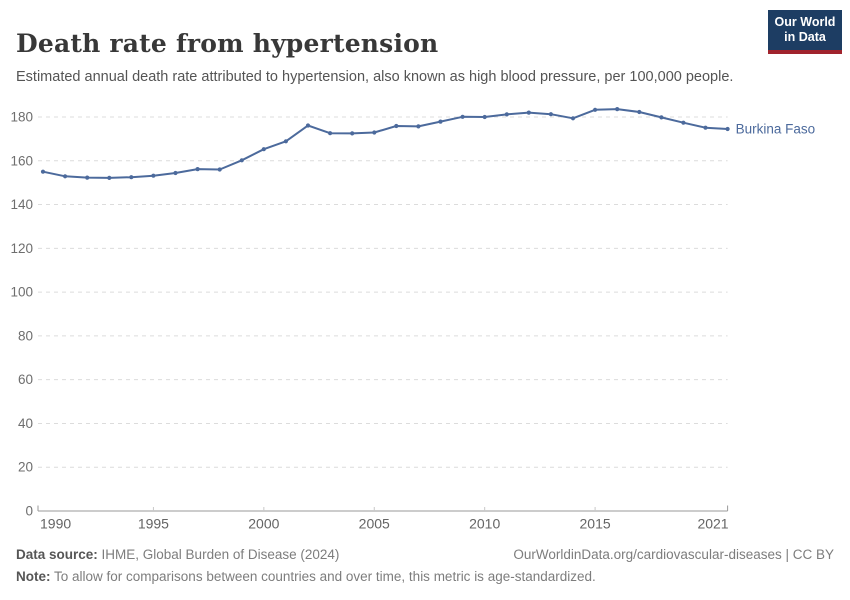 Image resolution: width=850 pixels, height=600 pixels. I want to click on y-tick-label: 0, so click(29, 511).